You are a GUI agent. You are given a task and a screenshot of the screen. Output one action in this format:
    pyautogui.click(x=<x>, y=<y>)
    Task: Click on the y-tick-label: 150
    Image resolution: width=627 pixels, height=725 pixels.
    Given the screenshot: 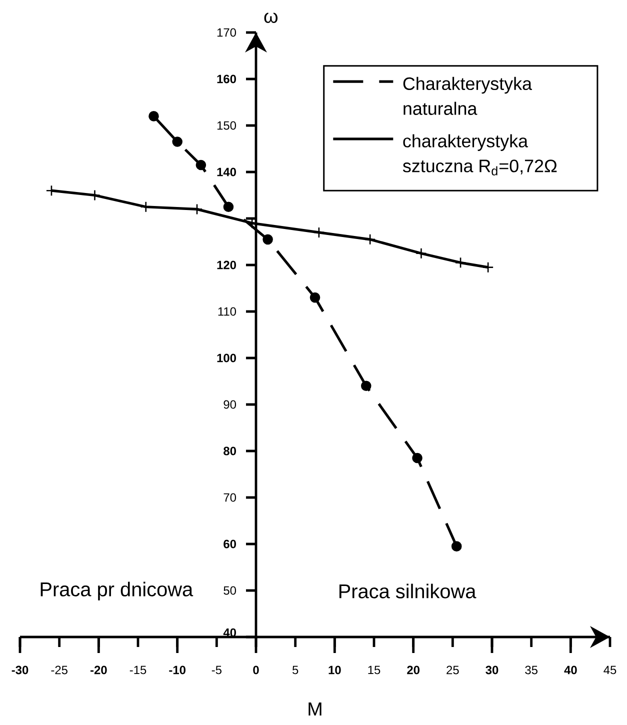 What is the action you would take?
    pyautogui.click(x=226, y=125)
    